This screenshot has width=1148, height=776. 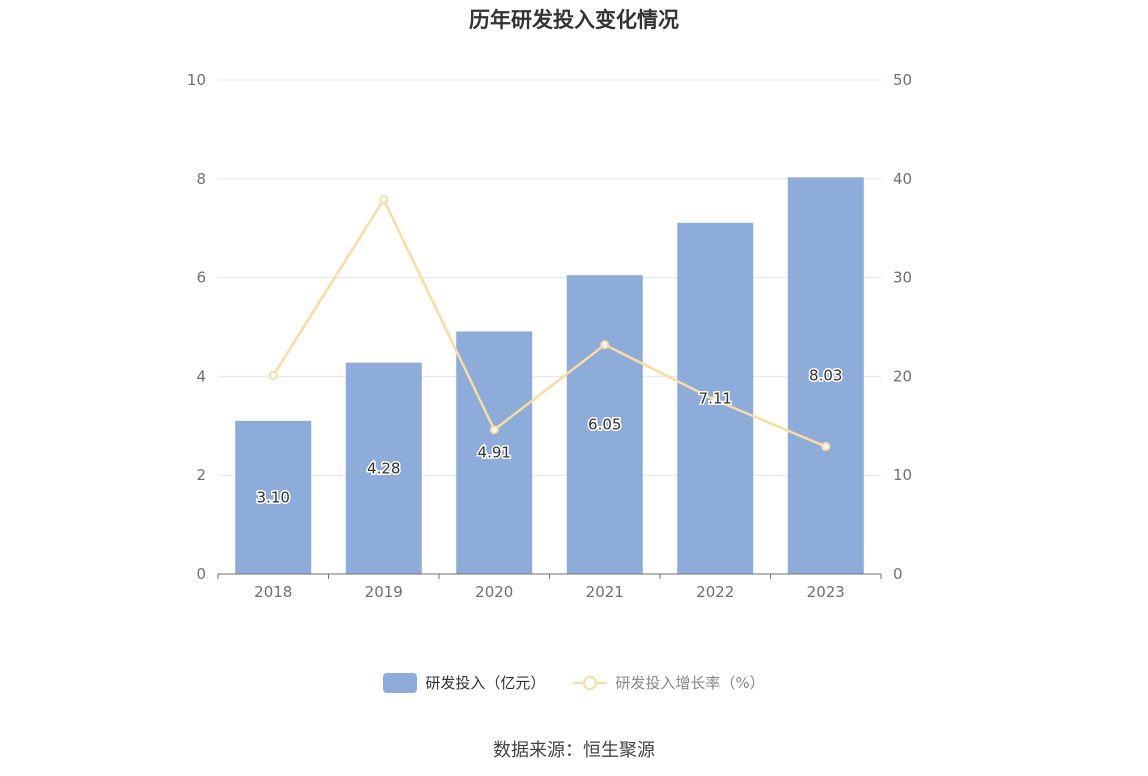 I want to click on bar-data-label: 8.03, so click(x=825, y=376).